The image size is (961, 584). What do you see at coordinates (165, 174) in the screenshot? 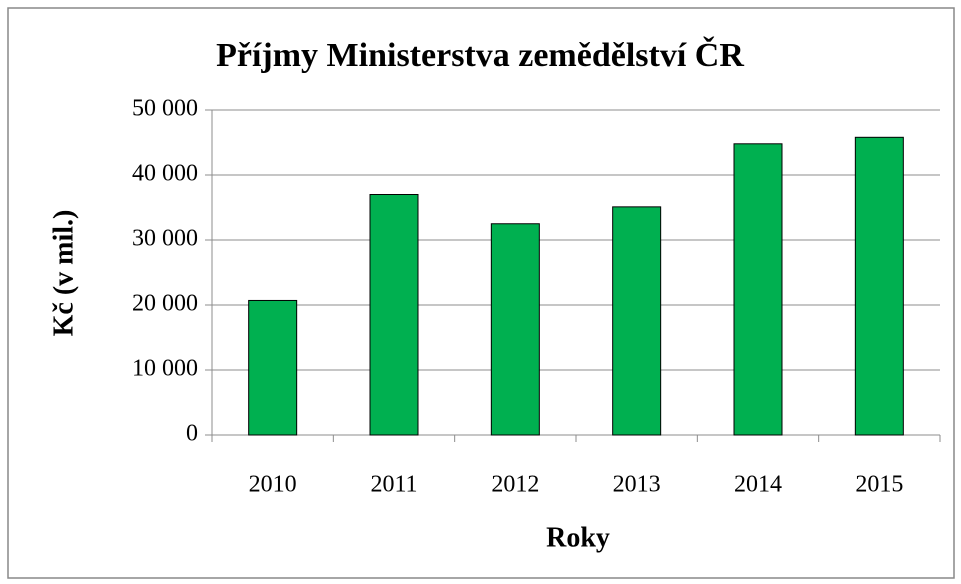
I see `y-tick-label: 40 000` at bounding box center [165, 174].